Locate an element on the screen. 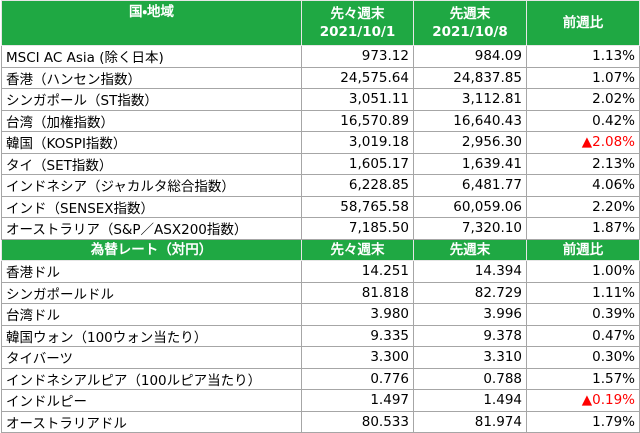 This screenshot has height=433, width=640. data-row: インドネシア（ジャカルタ総合指数） 6,228.85 6,481.77 4.06% is located at coordinates (320, 185).